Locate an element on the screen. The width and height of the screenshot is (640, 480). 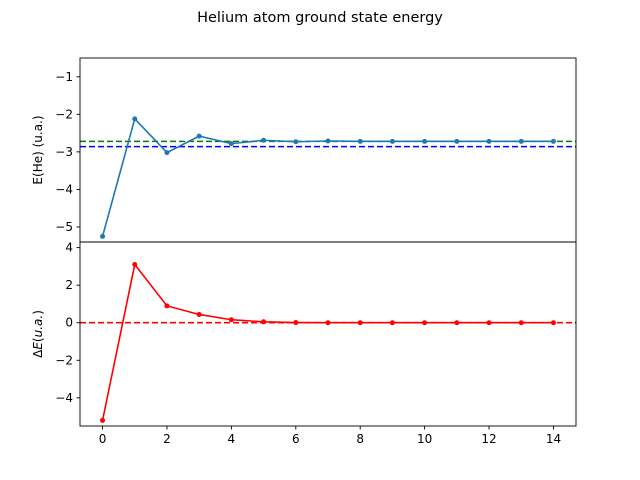
bottom-xtick-label: 2 is located at coordinates (167, 439).